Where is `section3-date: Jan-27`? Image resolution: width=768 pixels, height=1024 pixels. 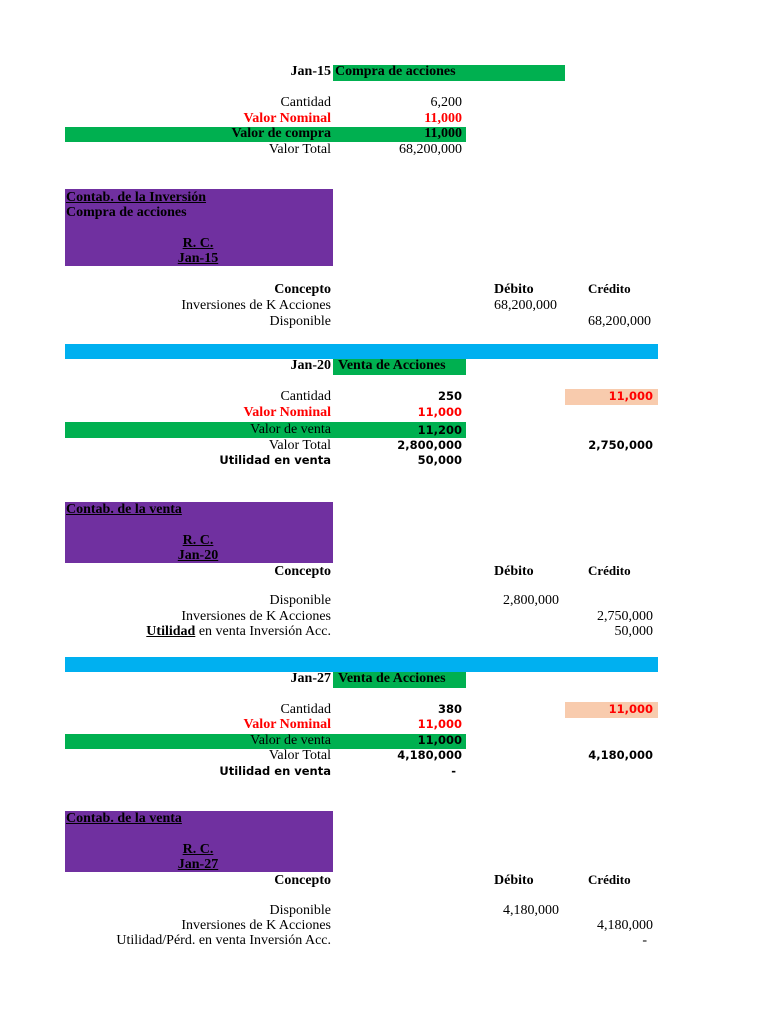
section3-date: Jan-27 is located at coordinates (310, 678).